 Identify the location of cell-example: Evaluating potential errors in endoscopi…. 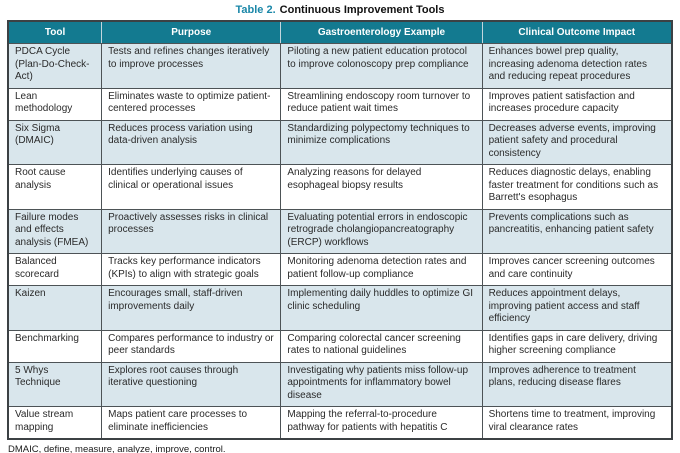
(381, 231).